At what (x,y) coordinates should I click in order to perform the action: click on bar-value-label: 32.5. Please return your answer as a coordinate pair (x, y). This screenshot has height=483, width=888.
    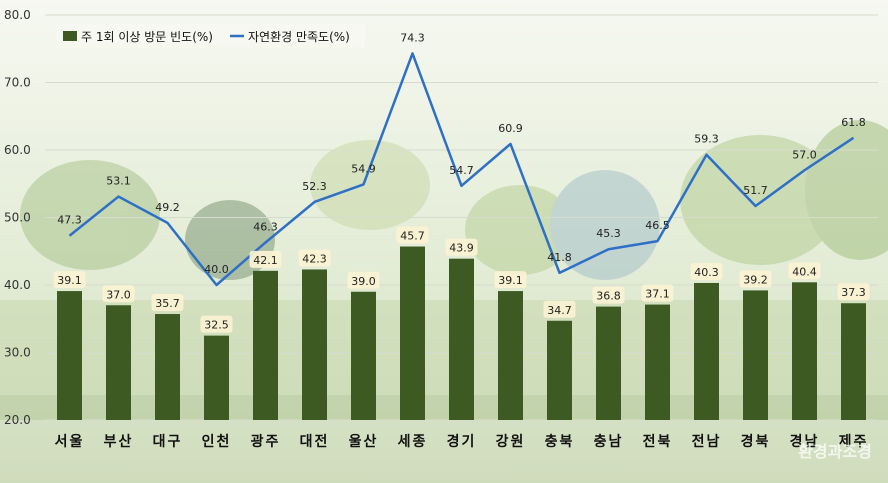
    Looking at the image, I should click on (216, 325).